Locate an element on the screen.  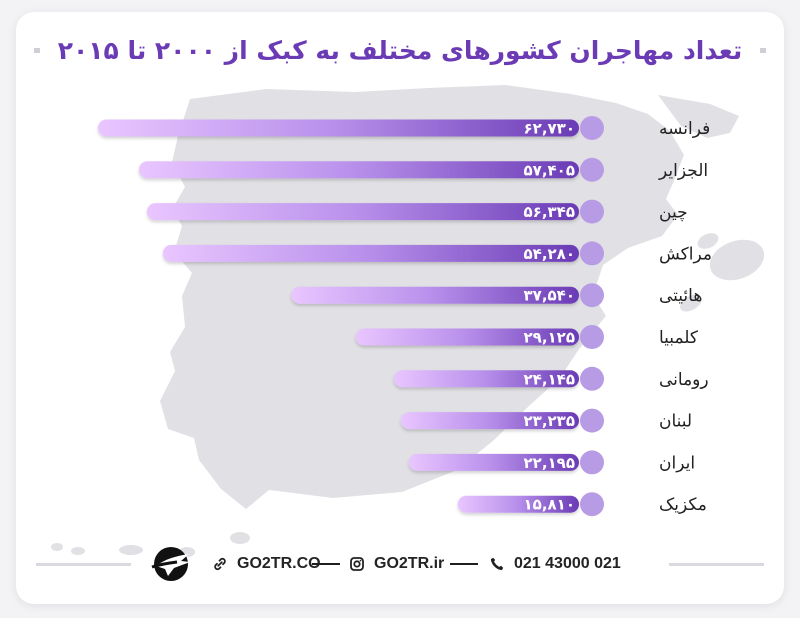
phone-text: 021 43000 021 is located at coordinates (567, 563).